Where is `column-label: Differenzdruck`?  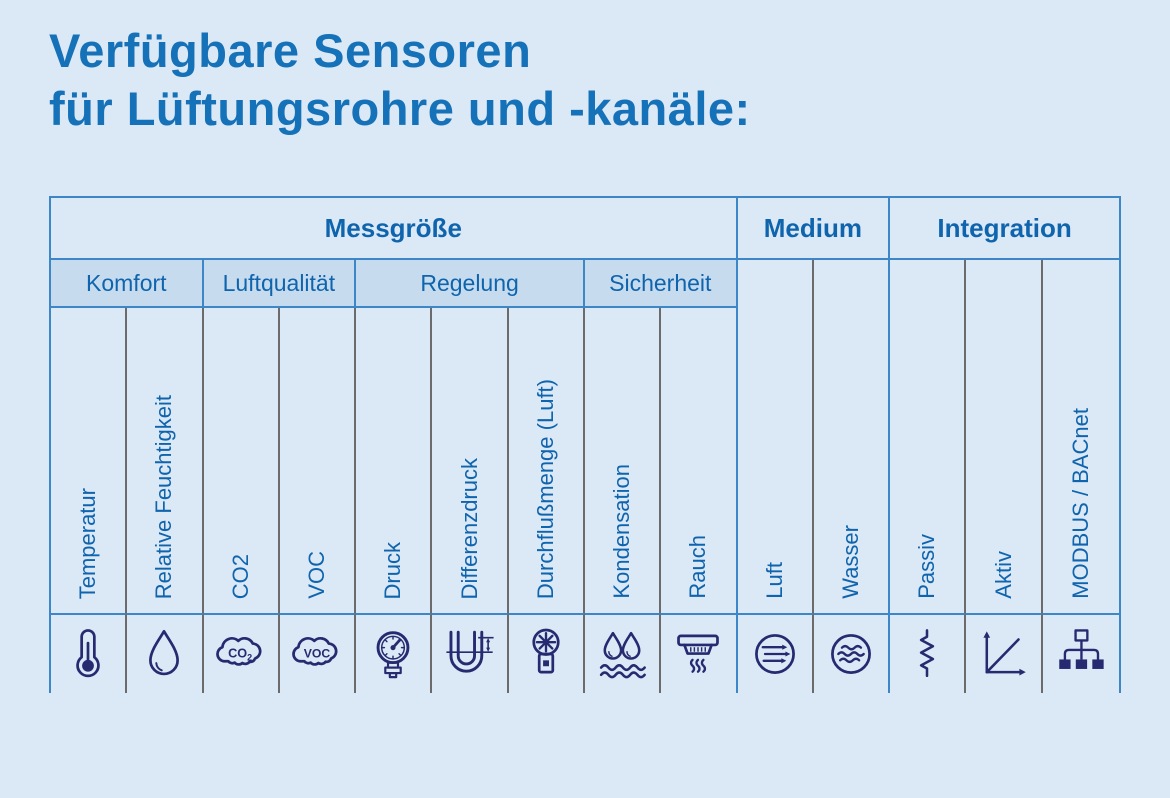 column-label: Differenzdruck is located at coordinates (469, 528).